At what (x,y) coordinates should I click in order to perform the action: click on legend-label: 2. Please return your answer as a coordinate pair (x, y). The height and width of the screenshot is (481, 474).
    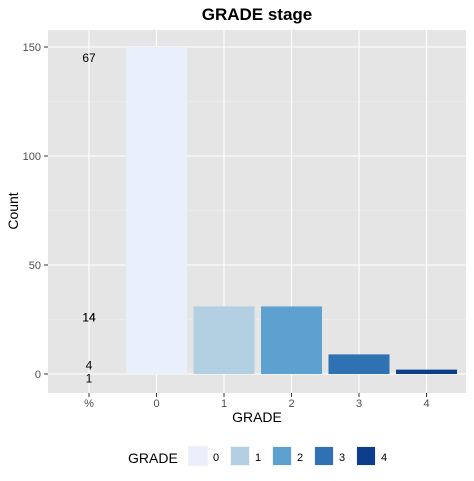
    Looking at the image, I should click on (300, 458).